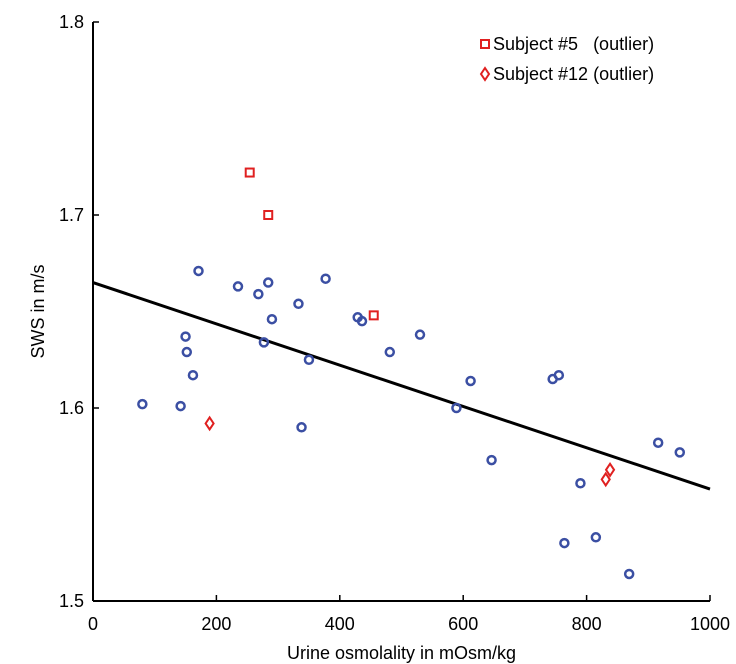  I want to click on x-tick-label: 600, so click(463, 624).